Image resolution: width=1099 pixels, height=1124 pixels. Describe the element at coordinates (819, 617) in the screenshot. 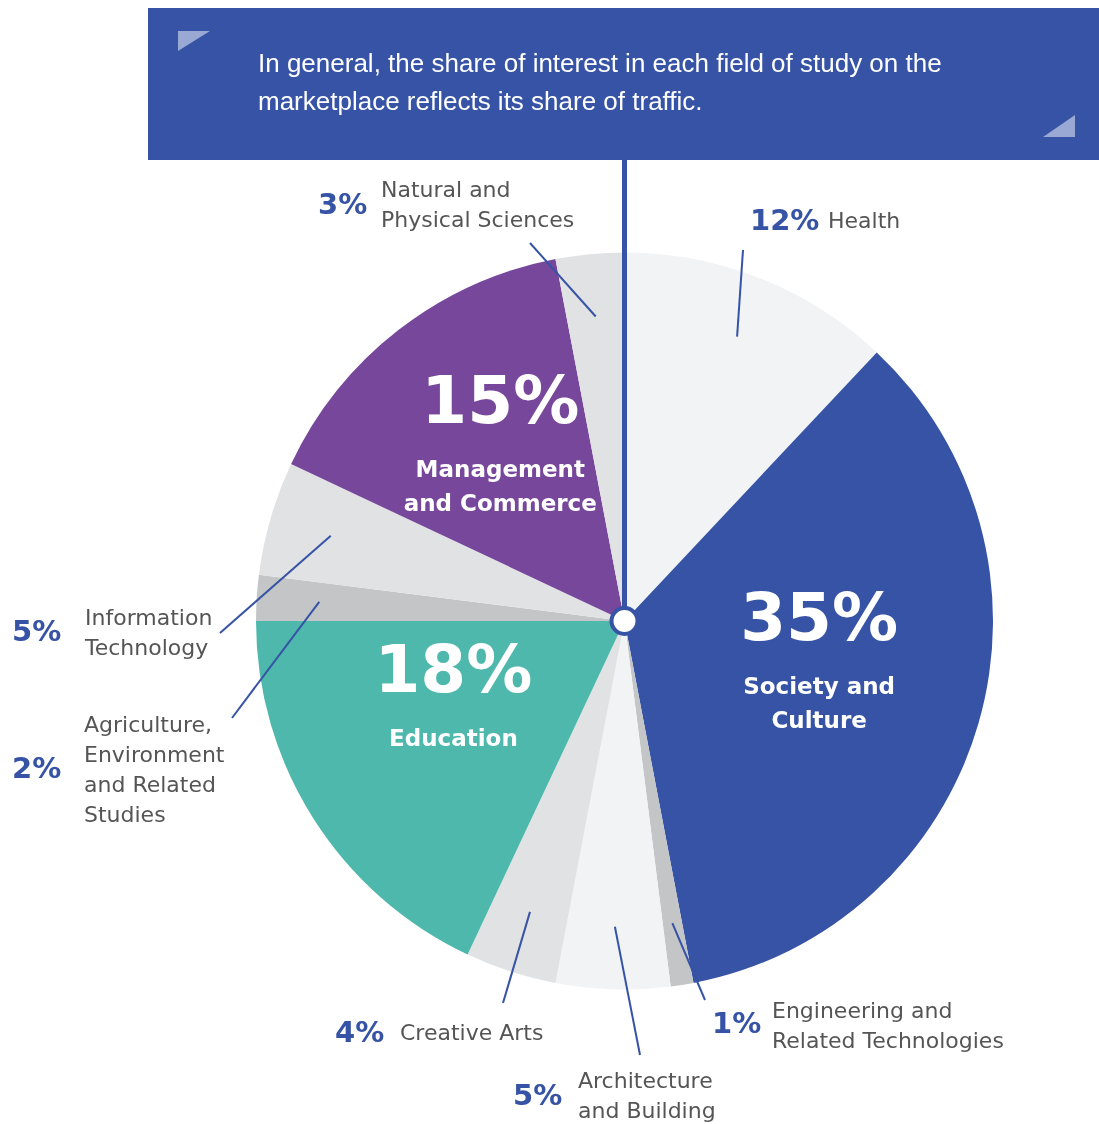

I see `data-label: 35%` at that location.